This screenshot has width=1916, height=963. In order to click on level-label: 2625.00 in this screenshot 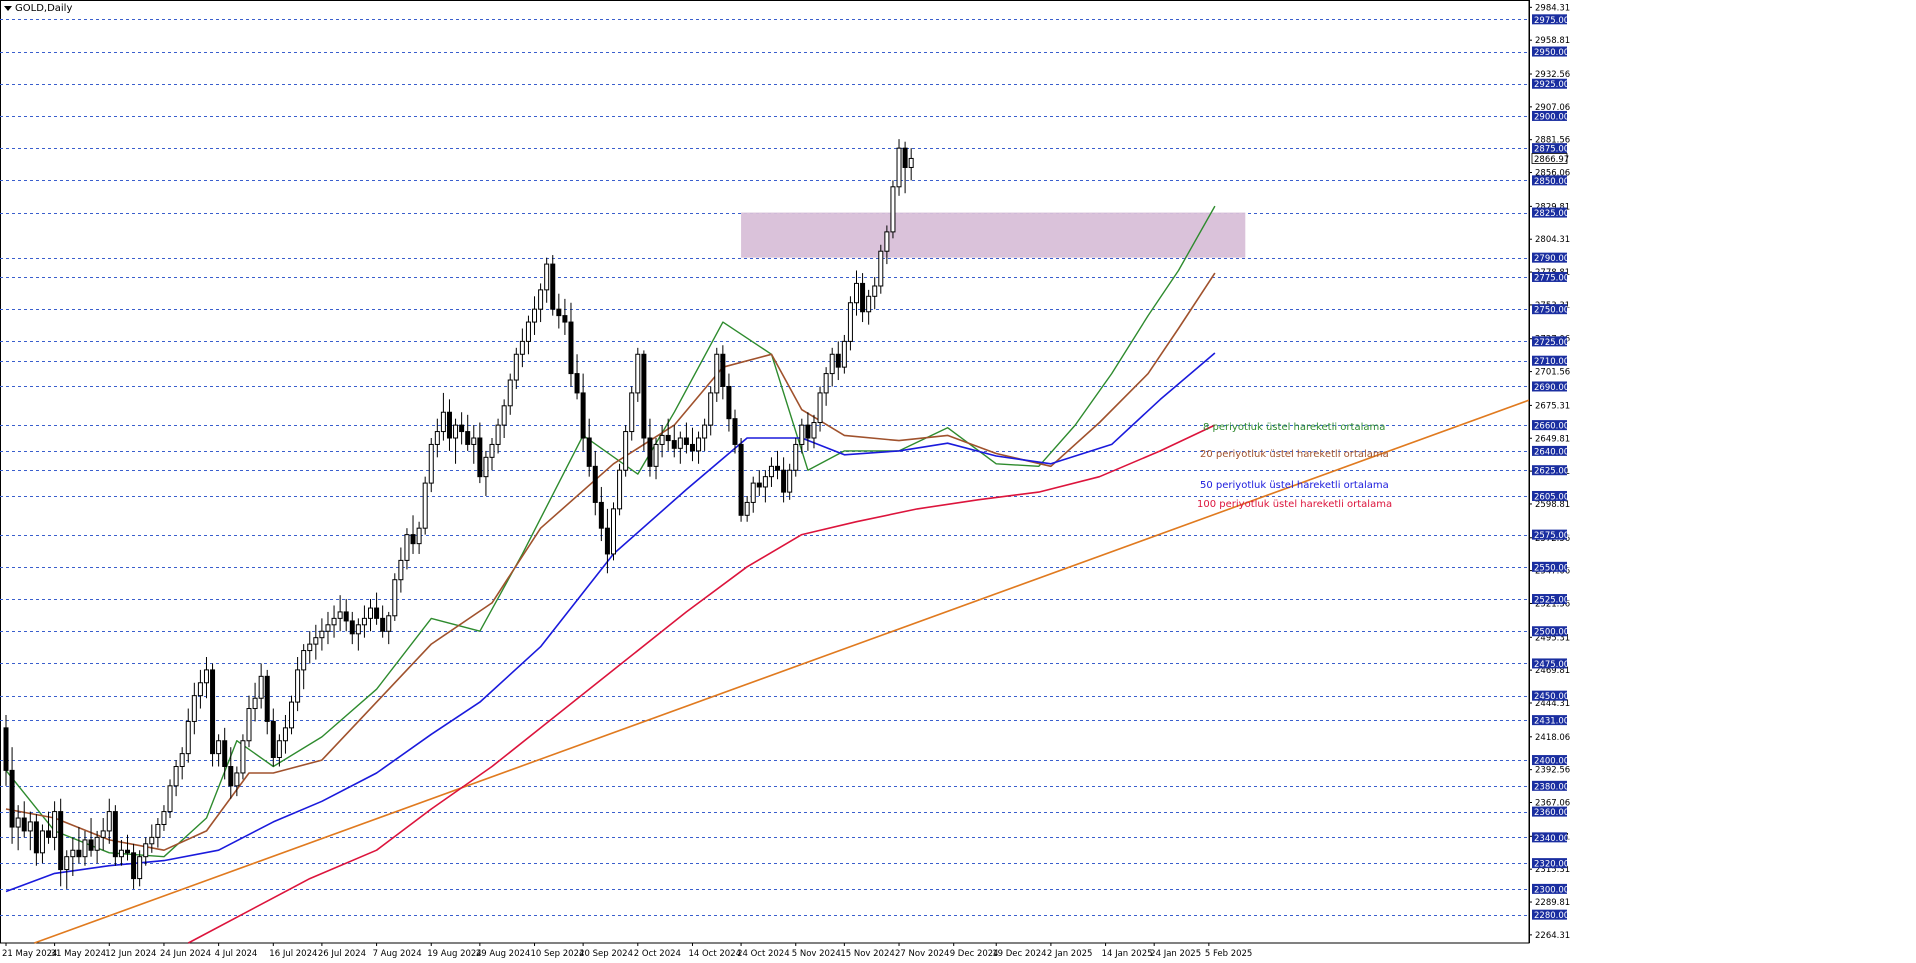, I will do `click(1550, 471)`.